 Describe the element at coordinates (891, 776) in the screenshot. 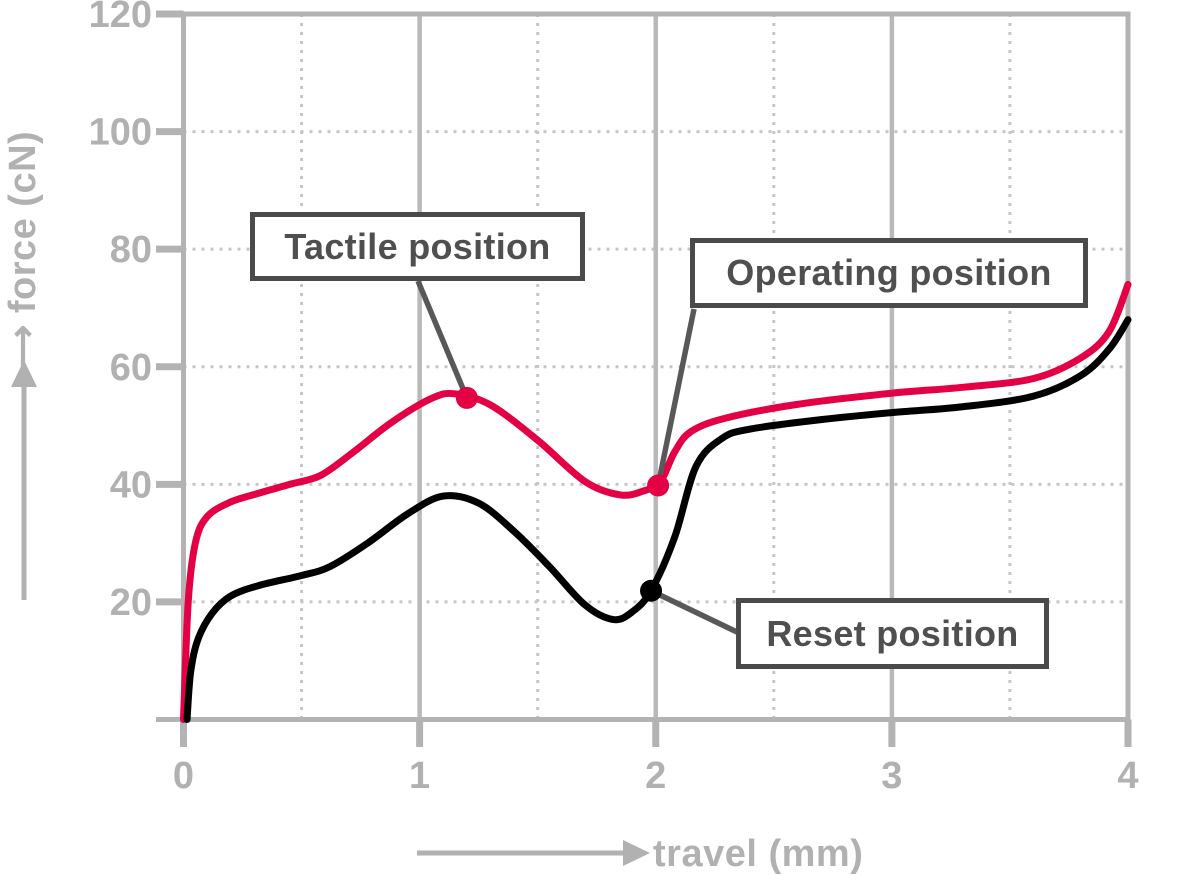

I see `x-tick-label-3: 3` at that location.